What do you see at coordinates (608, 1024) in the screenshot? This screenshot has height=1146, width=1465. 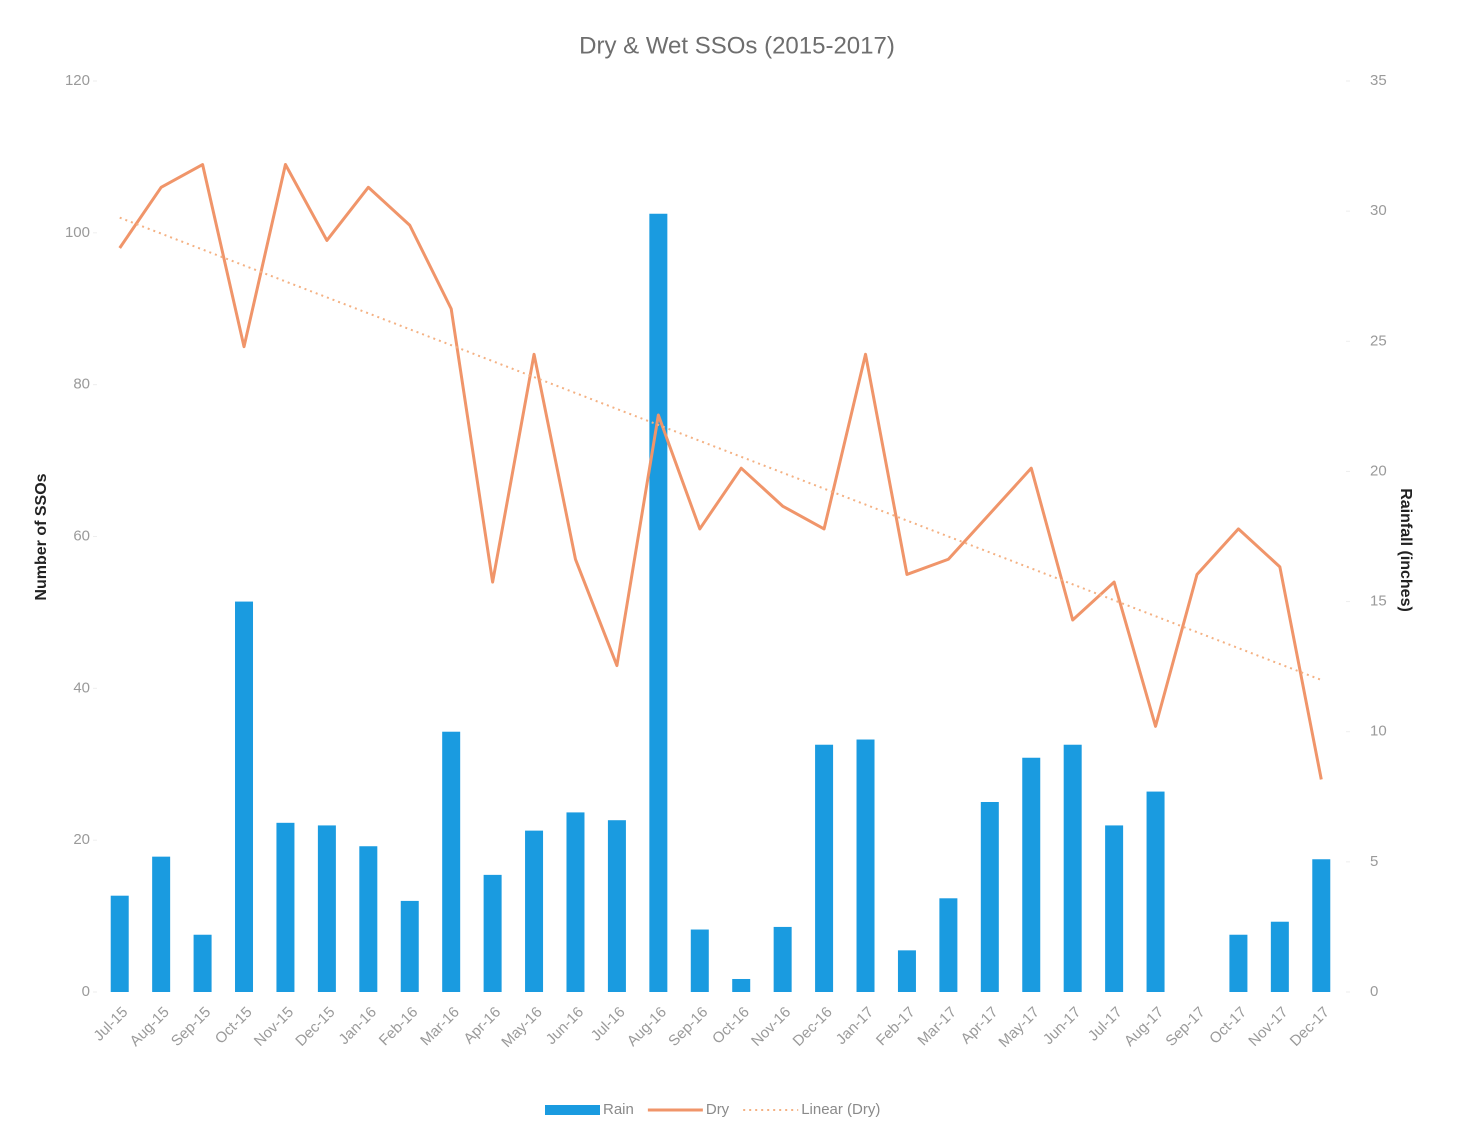 I see `x-tick-label: Jul-16` at bounding box center [608, 1024].